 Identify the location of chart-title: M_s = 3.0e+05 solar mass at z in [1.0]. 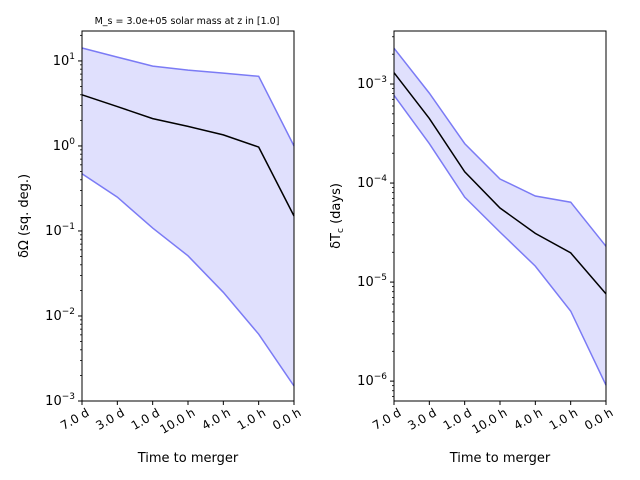
(187, 21).